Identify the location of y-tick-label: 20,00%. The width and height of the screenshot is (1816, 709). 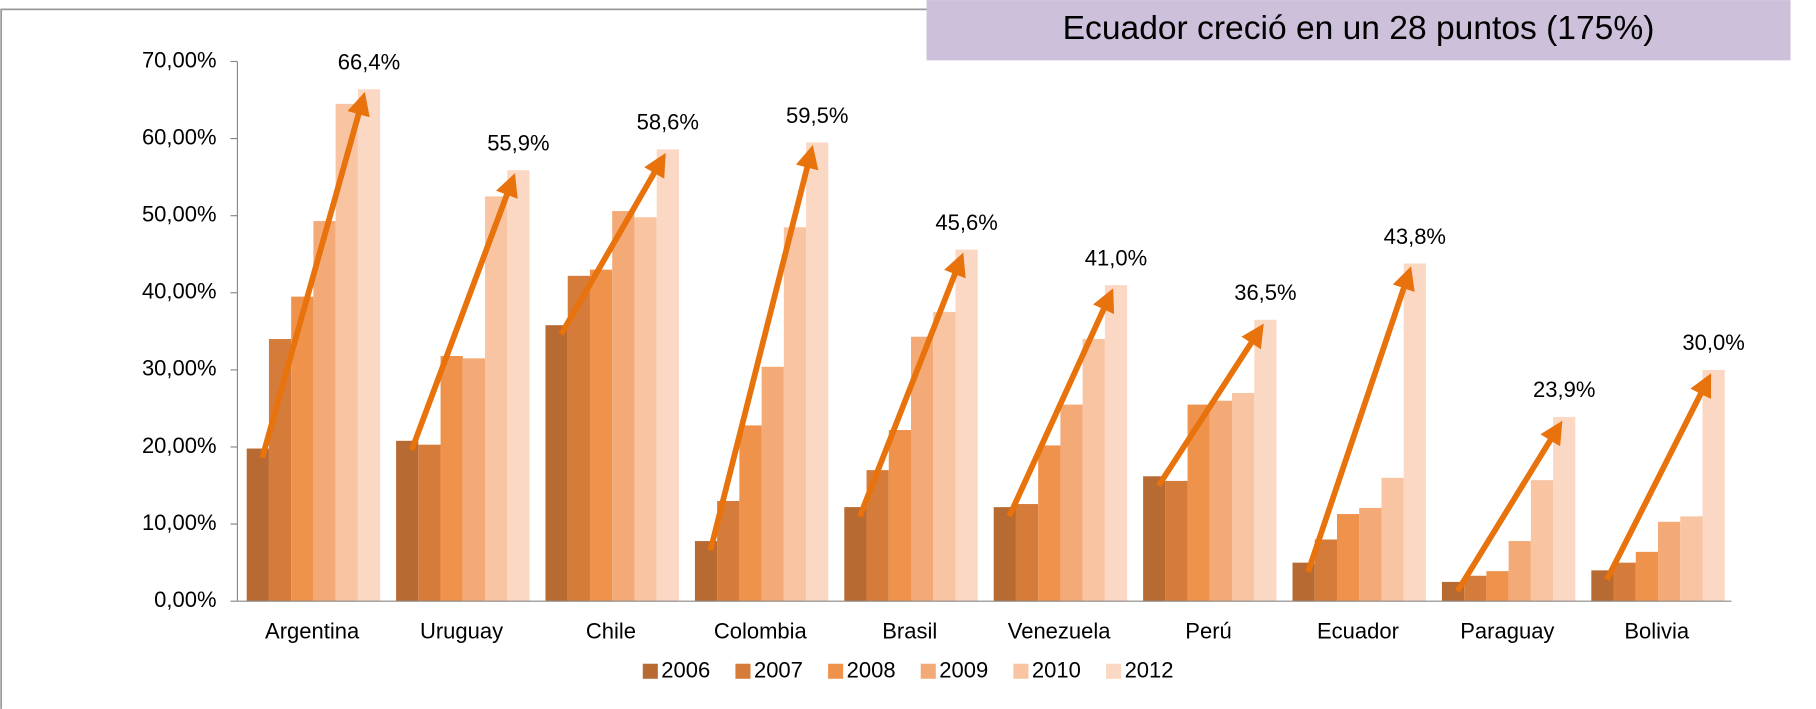
(179, 445).